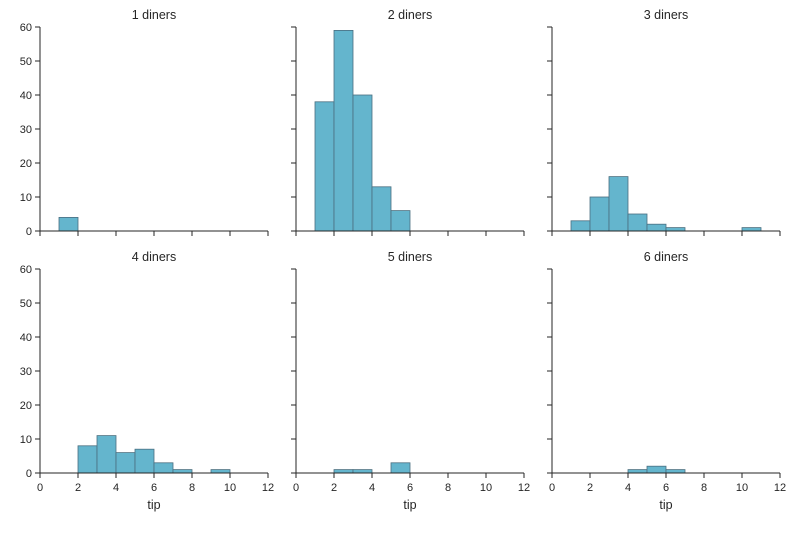 This screenshot has width=795, height=536. What do you see at coordinates (26, 130) in the screenshot?
I see `panel-1-y-tick-label: 30` at bounding box center [26, 130].